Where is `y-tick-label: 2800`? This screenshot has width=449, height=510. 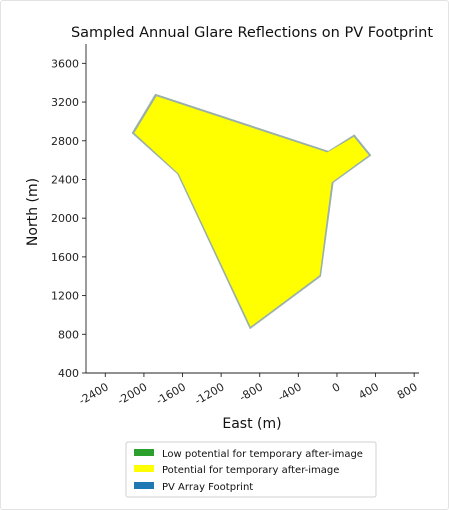 y-tick-label: 2800 is located at coordinates (65, 141).